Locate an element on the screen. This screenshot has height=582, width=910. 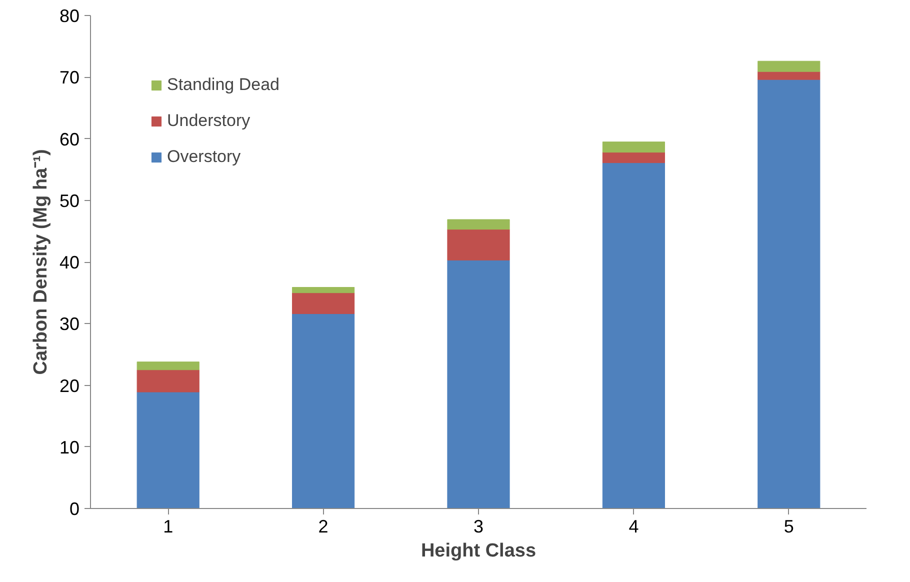
y-tick-label: 60 is located at coordinates (69, 139).